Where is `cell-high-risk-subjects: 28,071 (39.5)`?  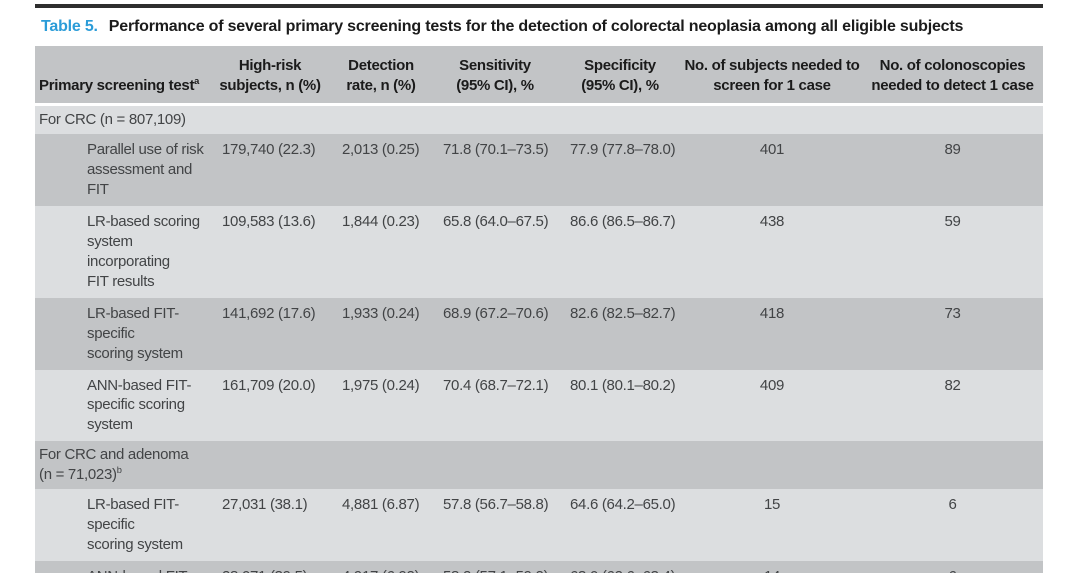 cell-high-risk-subjects: 28,071 (39.5) is located at coordinates (270, 567).